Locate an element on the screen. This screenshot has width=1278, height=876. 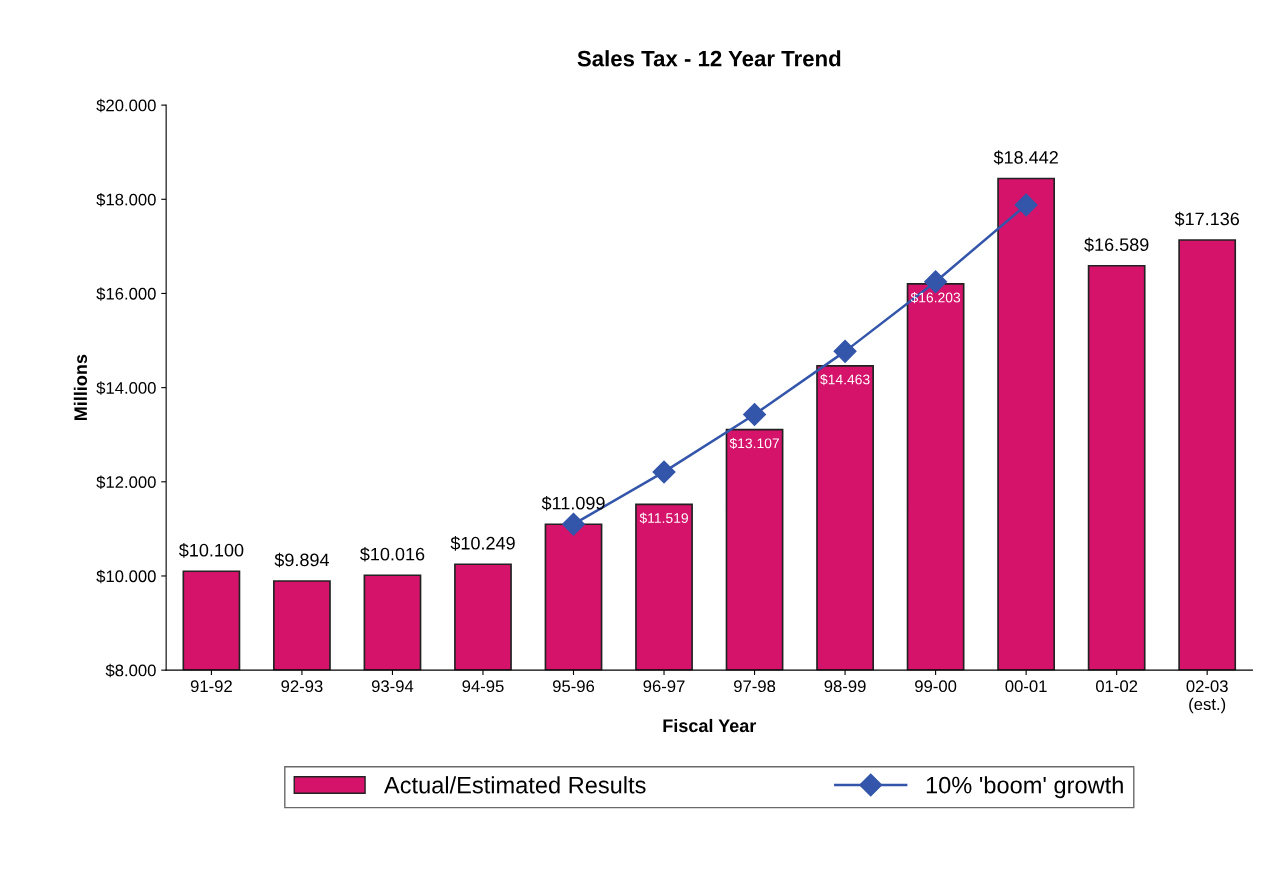
data-label: $10.100 is located at coordinates (211, 550).